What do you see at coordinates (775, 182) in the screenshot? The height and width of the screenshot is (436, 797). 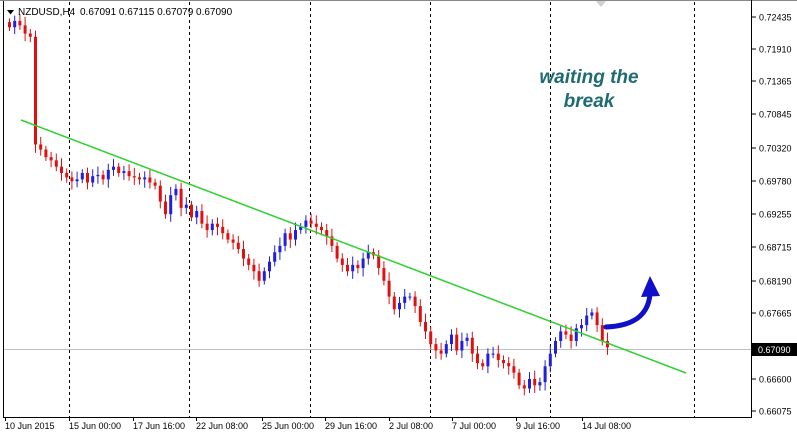 I see `price-tick-label: 0.69780` at bounding box center [775, 182].